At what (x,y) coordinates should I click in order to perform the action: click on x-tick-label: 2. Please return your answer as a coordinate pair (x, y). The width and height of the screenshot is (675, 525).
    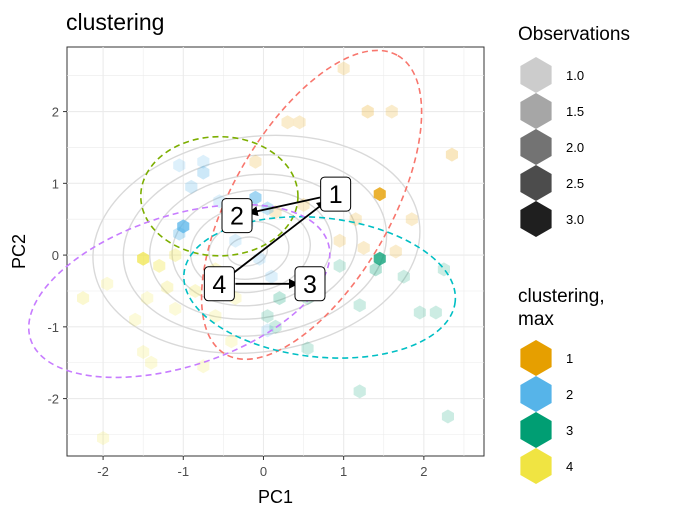
    Looking at the image, I should click on (423, 471).